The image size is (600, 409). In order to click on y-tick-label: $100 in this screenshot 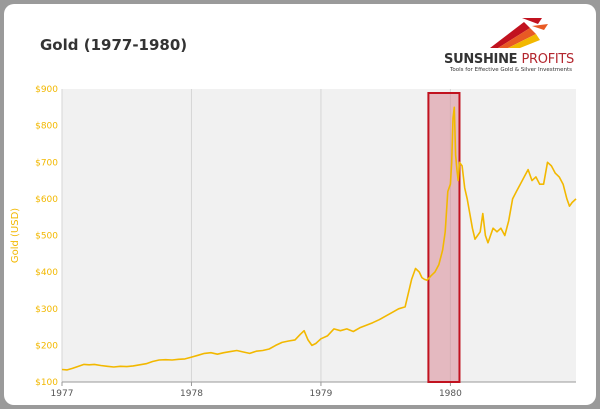, I will do `click(46, 383)`.